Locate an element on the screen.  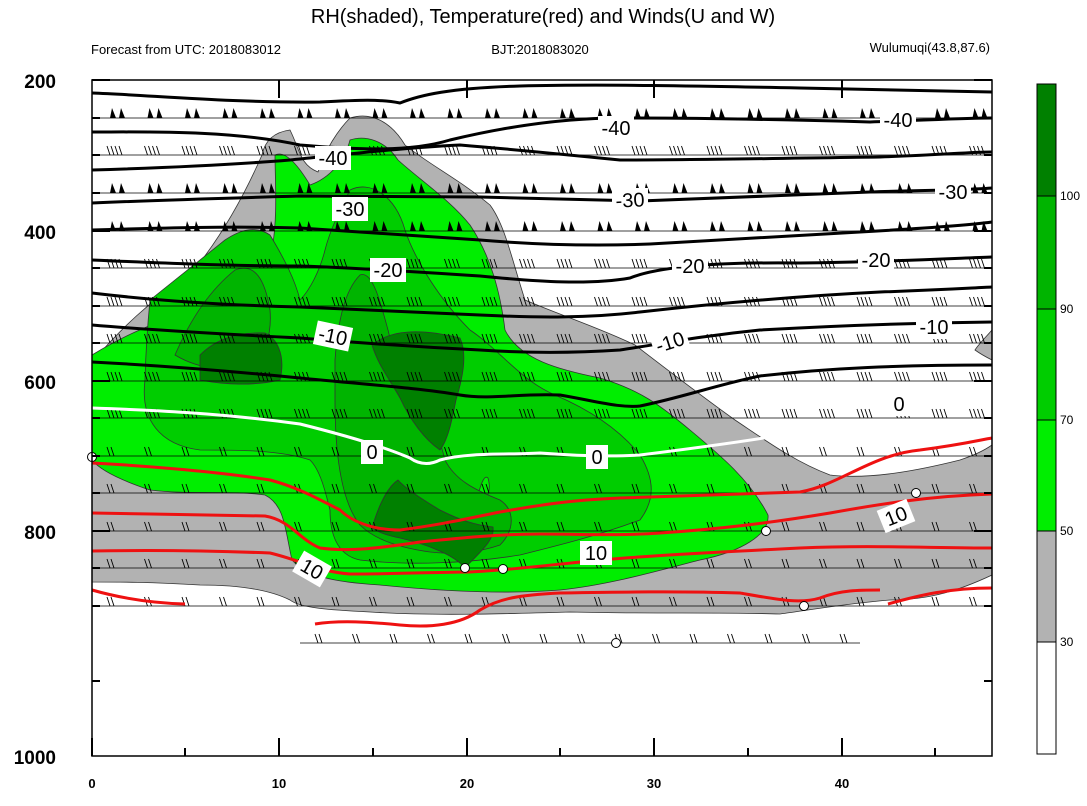
subtitle-center: BJT:2018083020 is located at coordinates (540, 49).